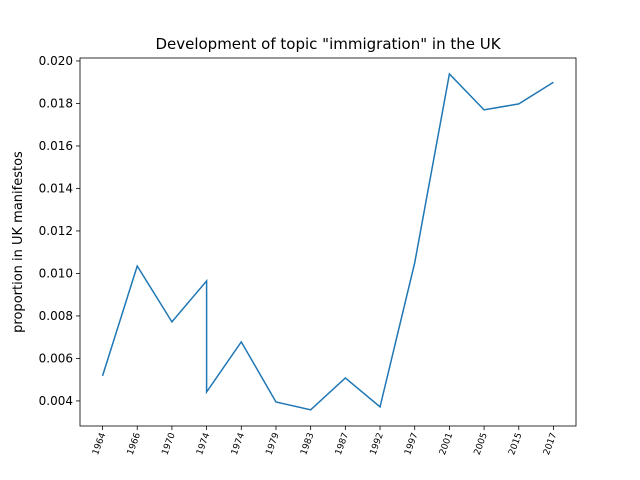 This screenshot has width=640, height=480. What do you see at coordinates (411, 444) in the screenshot?
I see `x-tick-label: 1997` at bounding box center [411, 444].